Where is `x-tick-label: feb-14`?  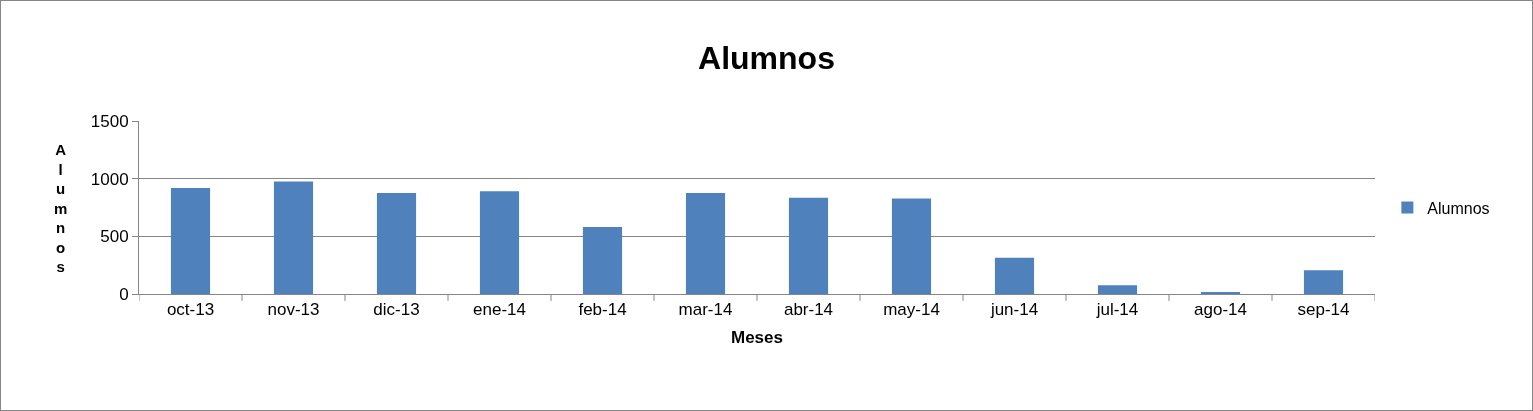 x-tick-label: feb-14 is located at coordinates (602, 310).